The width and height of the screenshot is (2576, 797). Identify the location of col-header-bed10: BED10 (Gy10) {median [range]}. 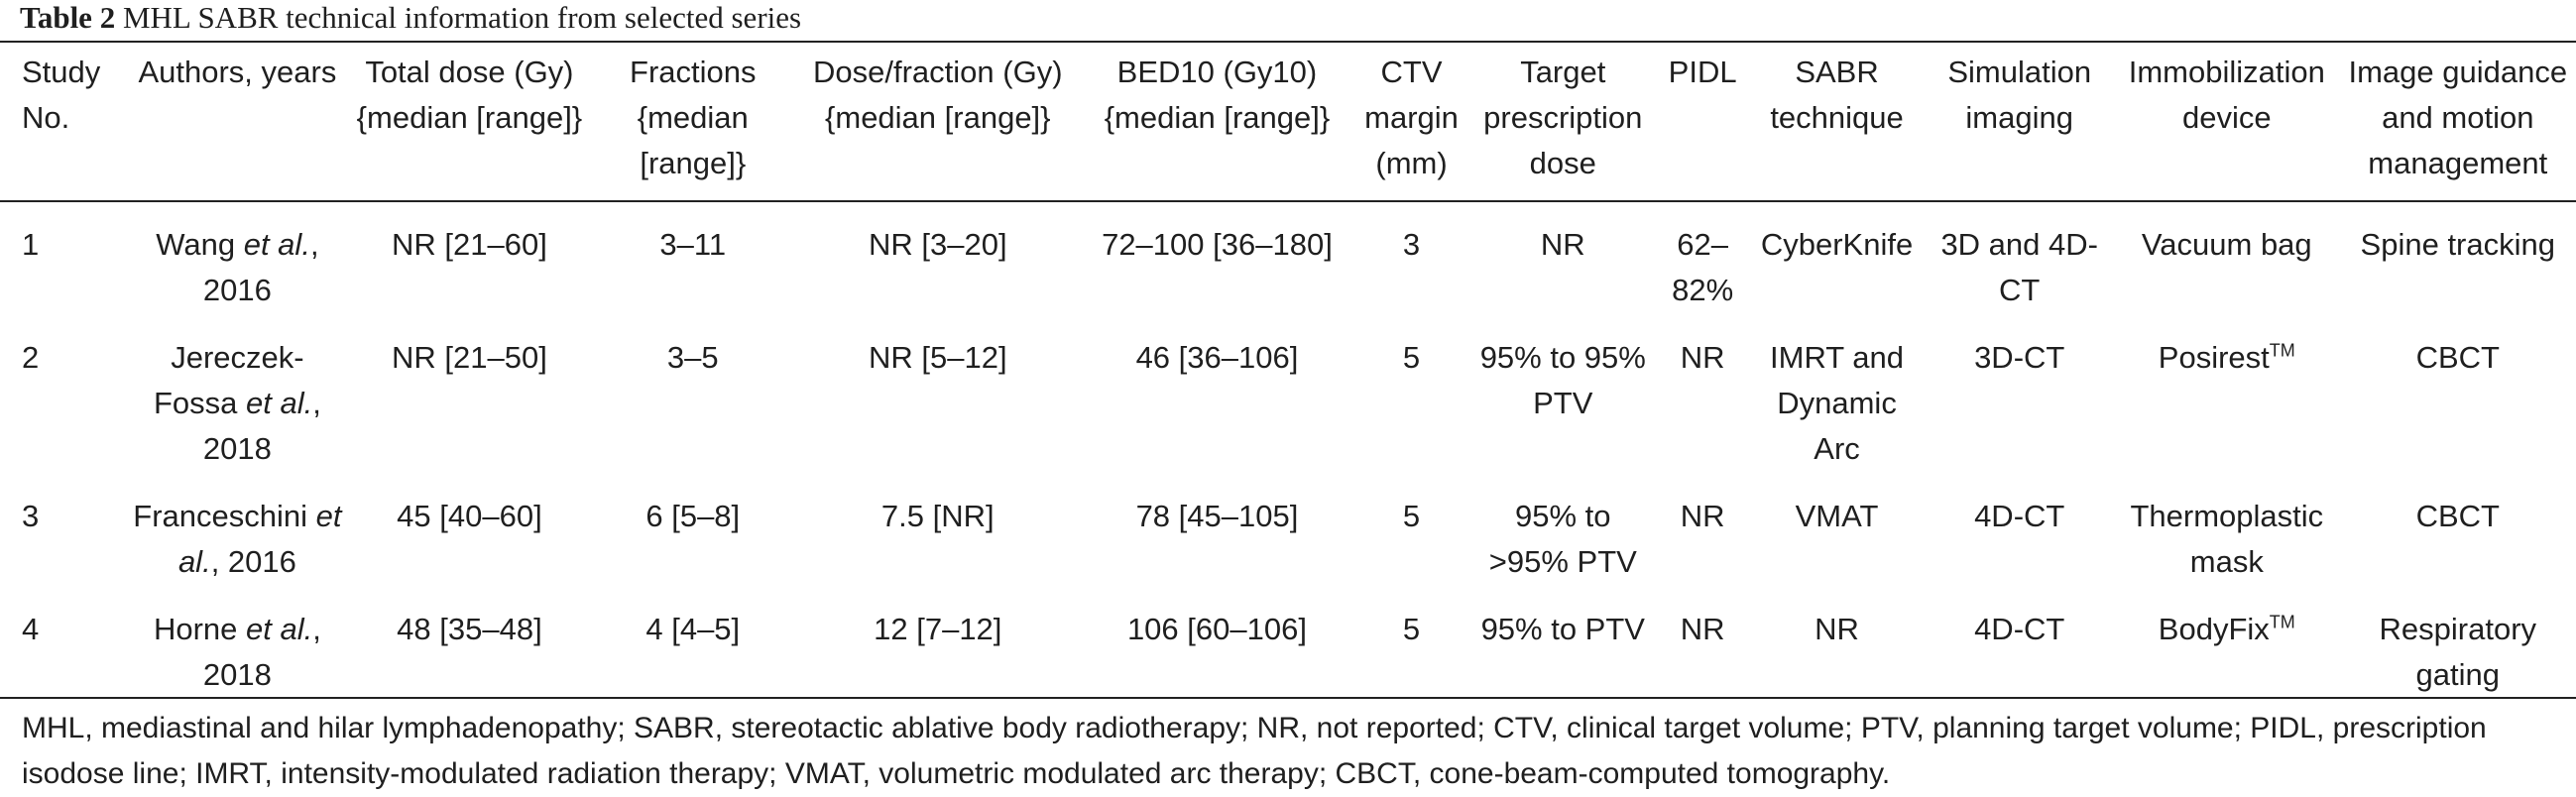
(1217, 95).